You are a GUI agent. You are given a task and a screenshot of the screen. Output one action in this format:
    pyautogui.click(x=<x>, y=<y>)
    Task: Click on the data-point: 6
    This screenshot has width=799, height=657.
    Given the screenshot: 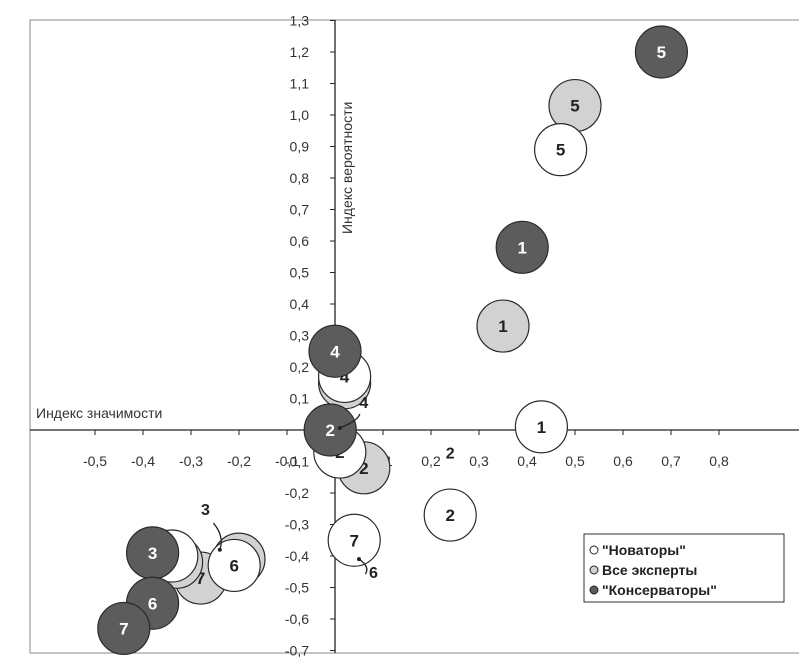 What is the action you would take?
    pyautogui.click(x=234, y=565)
    